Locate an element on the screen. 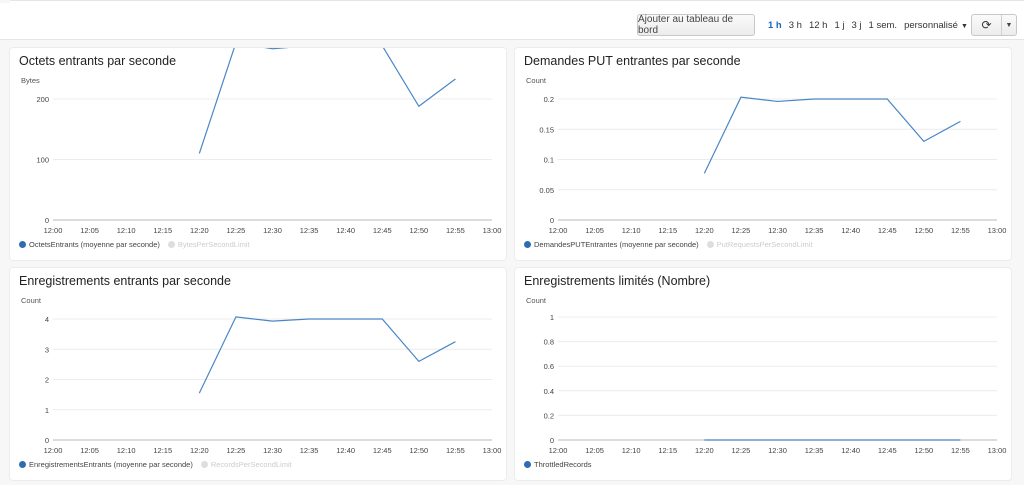  refresh-button: ⟳ is located at coordinates (987, 25).